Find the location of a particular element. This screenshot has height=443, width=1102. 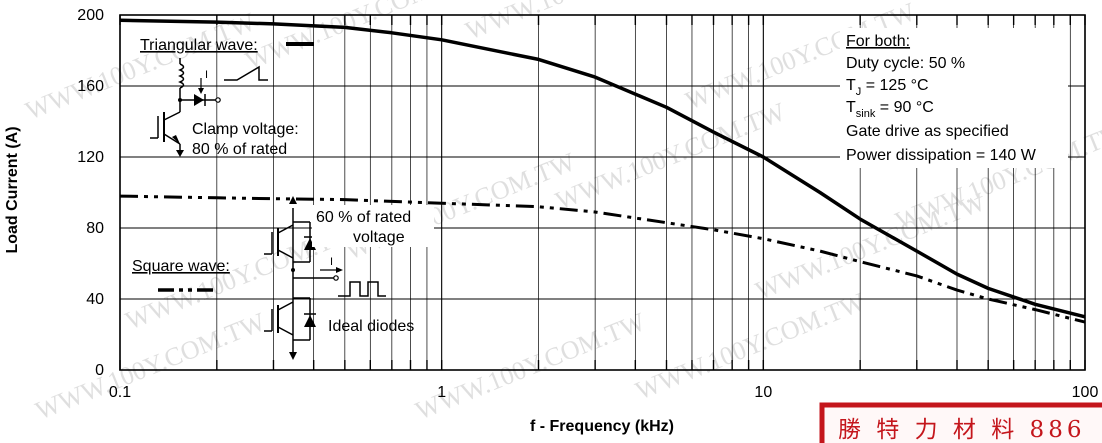

circuit-terminal is located at coordinates (218, 100).